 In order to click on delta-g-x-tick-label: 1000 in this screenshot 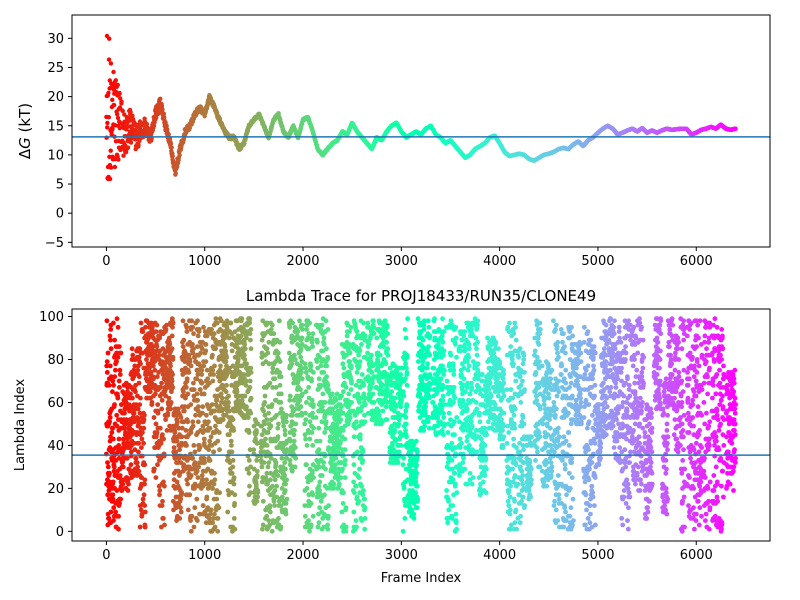, I will do `click(204, 261)`.